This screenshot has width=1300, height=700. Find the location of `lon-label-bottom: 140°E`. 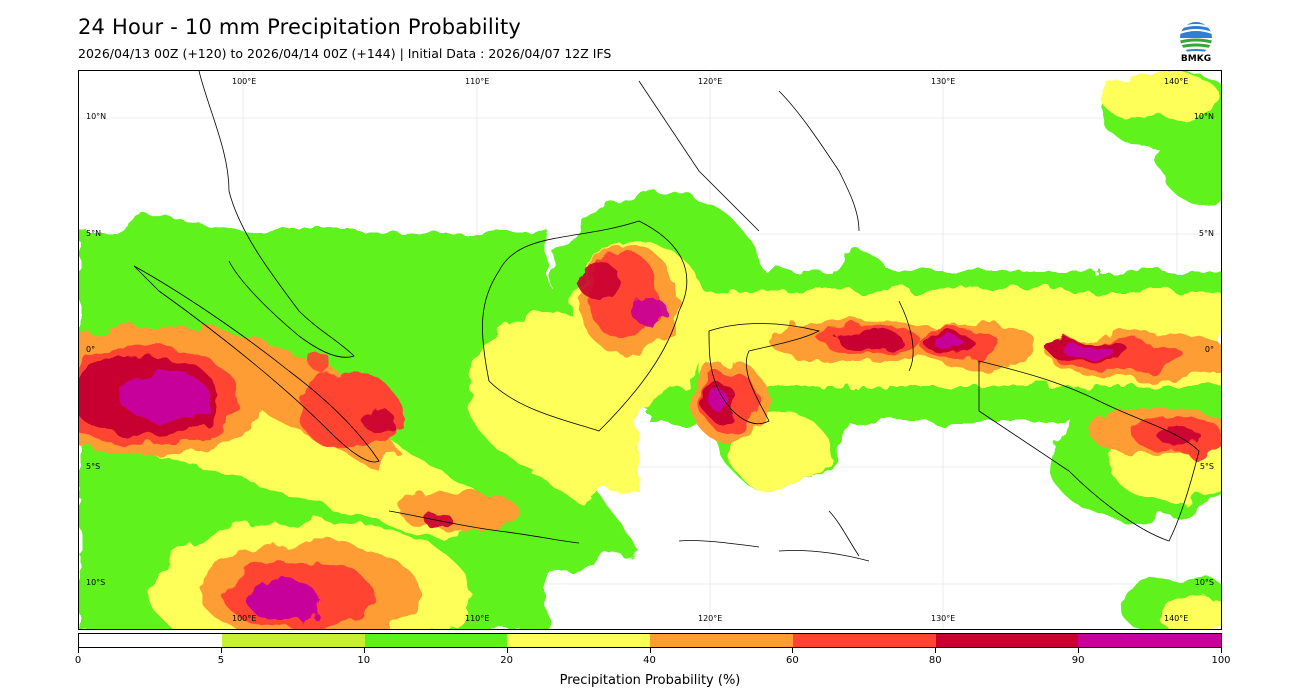

lon-label-bottom: 140°E is located at coordinates (1176, 618).